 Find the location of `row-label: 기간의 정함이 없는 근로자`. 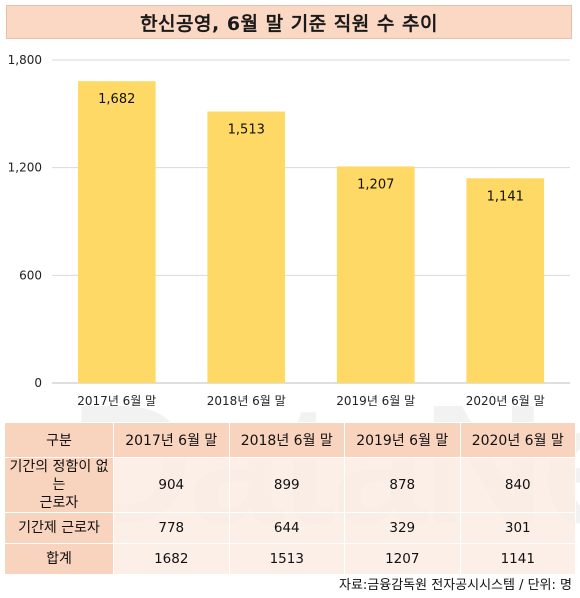

row-label: 기간의 정함이 없는 근로자 is located at coordinates (59, 485).